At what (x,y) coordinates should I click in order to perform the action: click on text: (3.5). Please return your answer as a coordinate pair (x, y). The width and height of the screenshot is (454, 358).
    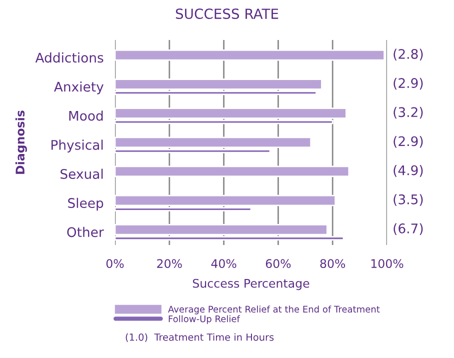
    Looking at the image, I should click on (408, 200).